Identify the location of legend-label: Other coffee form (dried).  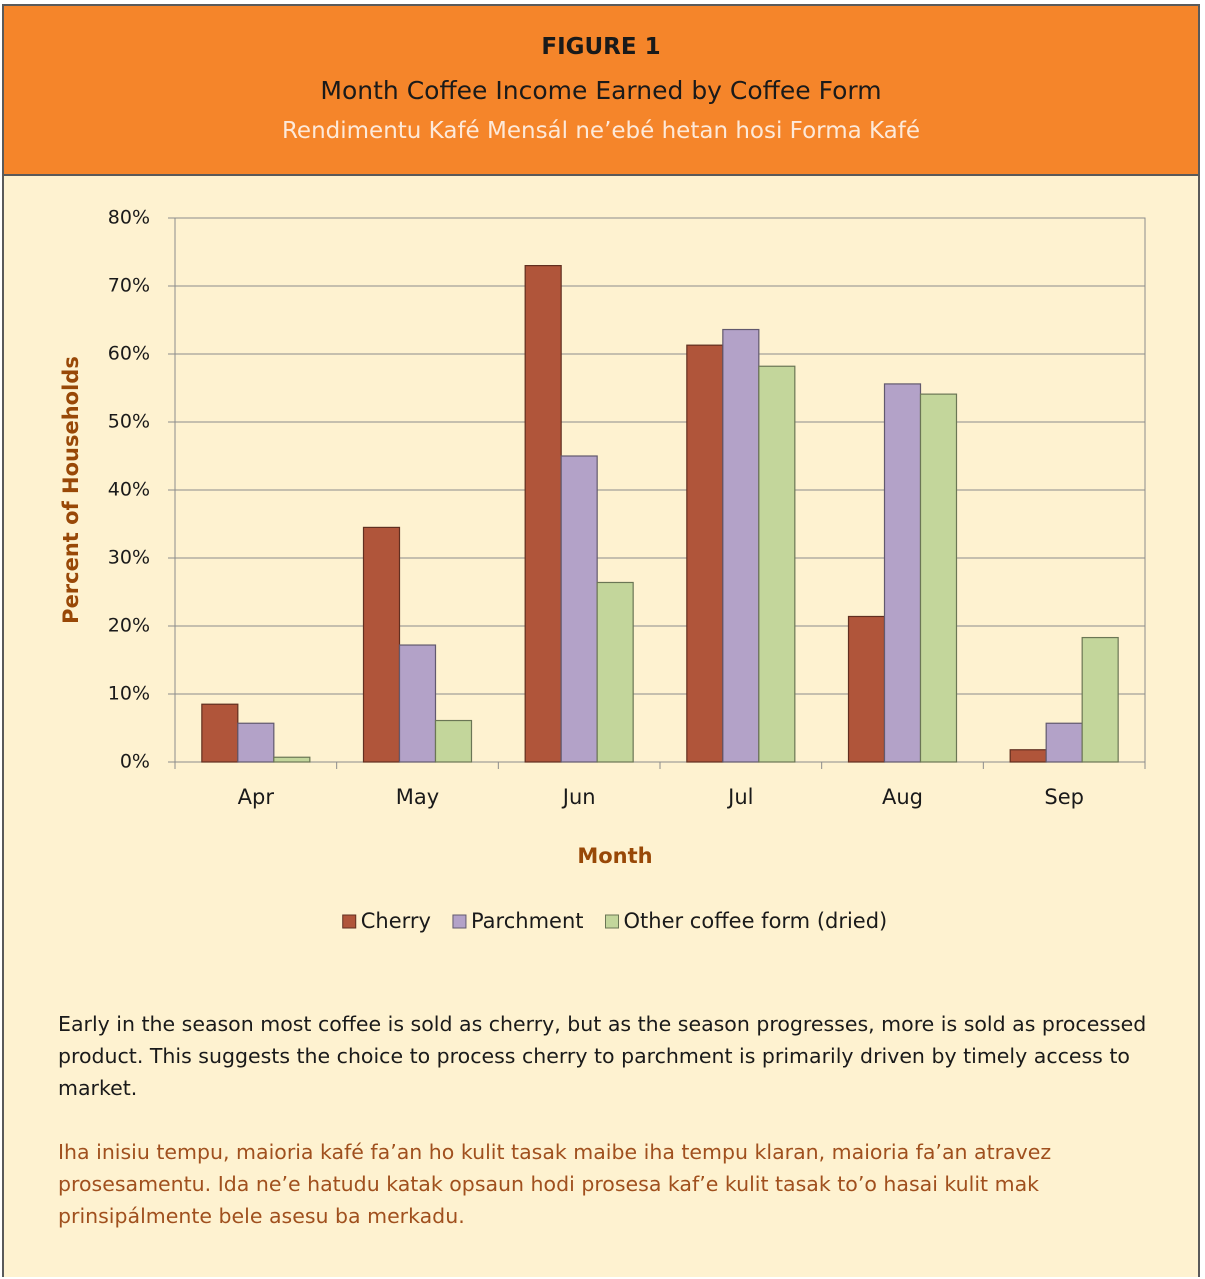
(756, 921).